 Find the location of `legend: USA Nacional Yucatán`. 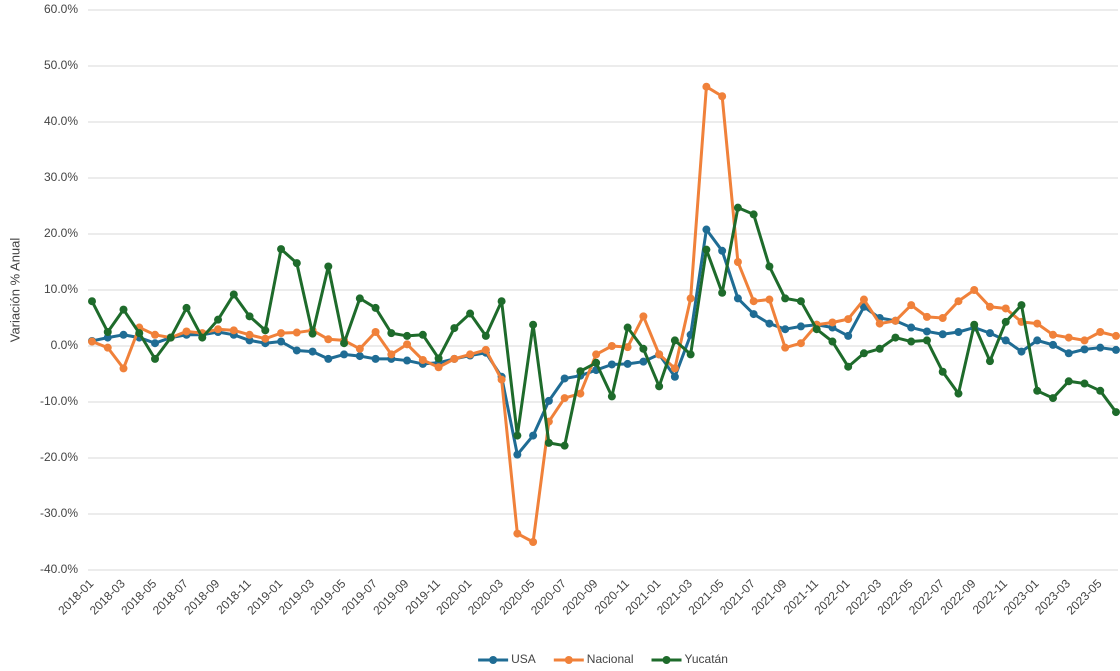

legend: USA Nacional Yucatán is located at coordinates (603, 659).